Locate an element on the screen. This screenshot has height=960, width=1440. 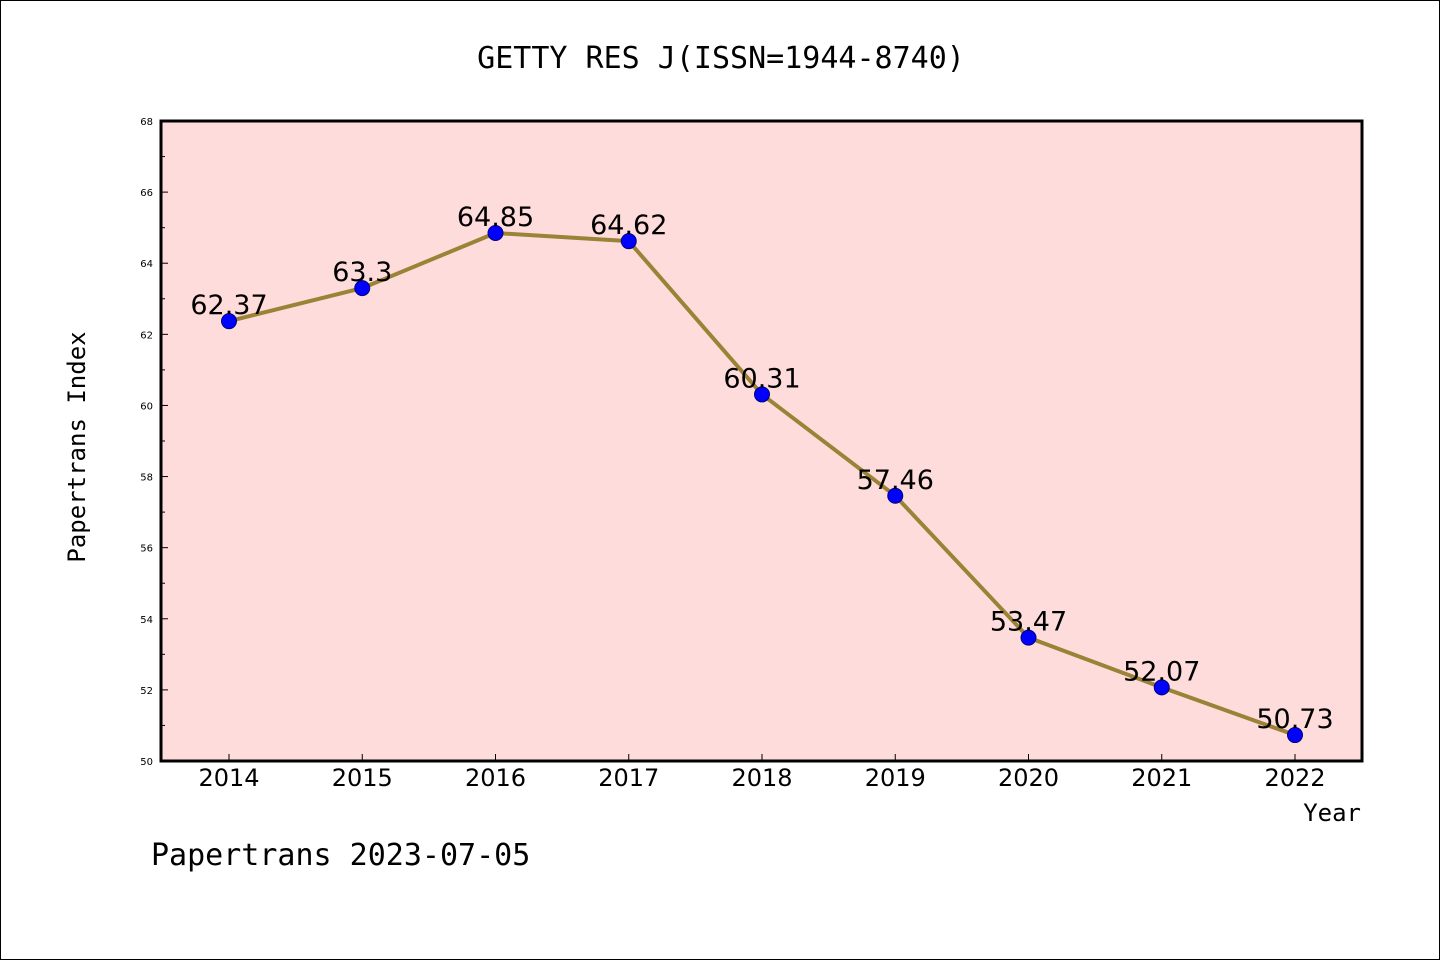
x-tick-label: 2016 is located at coordinates (495, 778).